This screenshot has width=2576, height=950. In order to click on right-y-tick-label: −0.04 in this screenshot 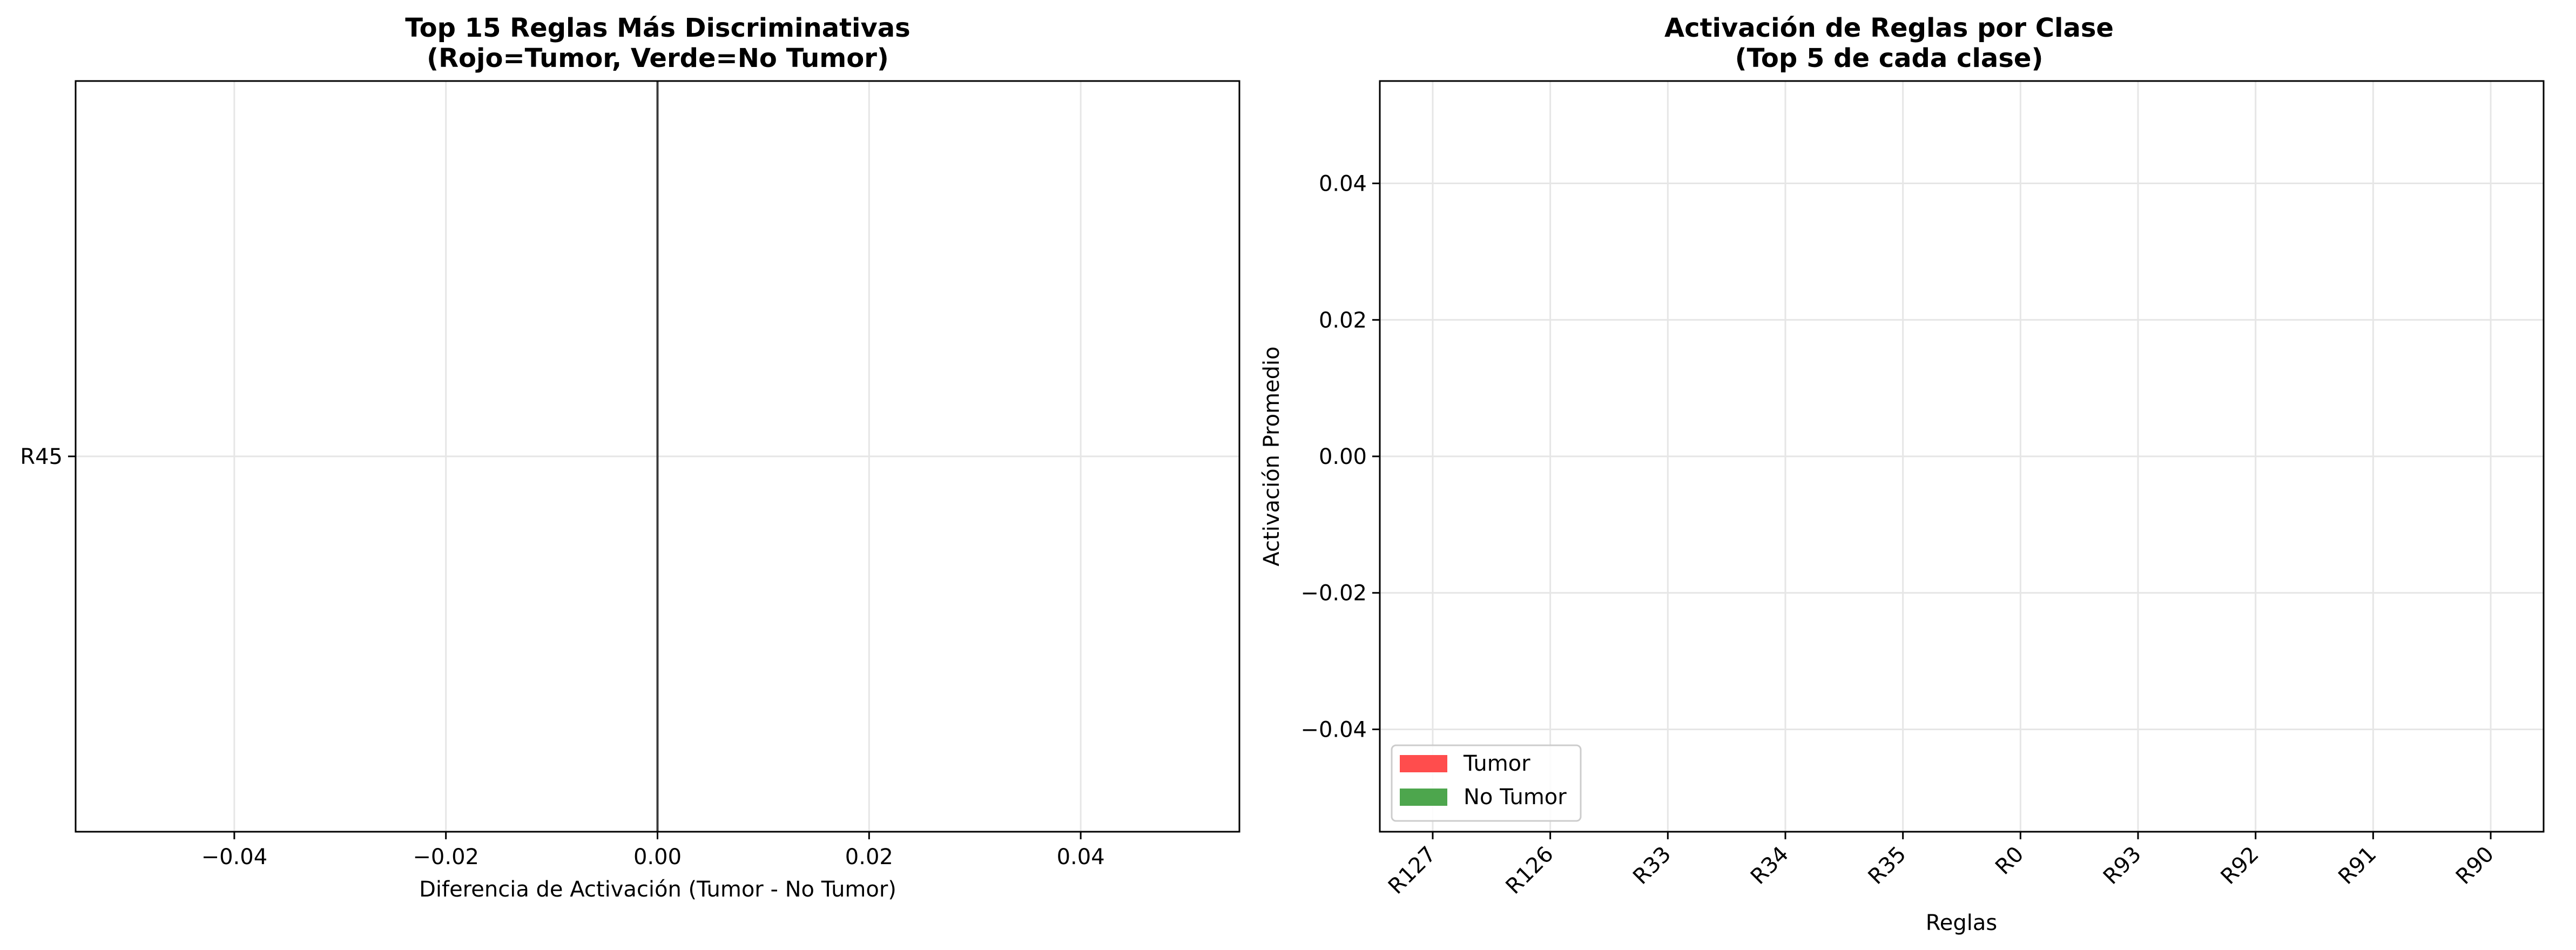, I will do `click(1333, 729)`.